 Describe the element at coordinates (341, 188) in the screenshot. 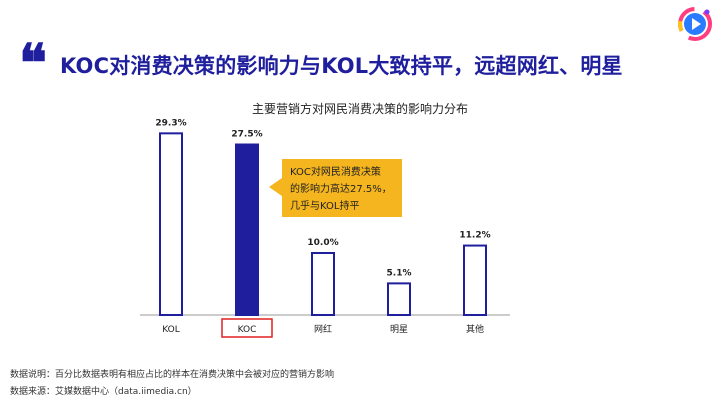

I see `callout-line-2: 的影响力高达27.5%，` at that location.